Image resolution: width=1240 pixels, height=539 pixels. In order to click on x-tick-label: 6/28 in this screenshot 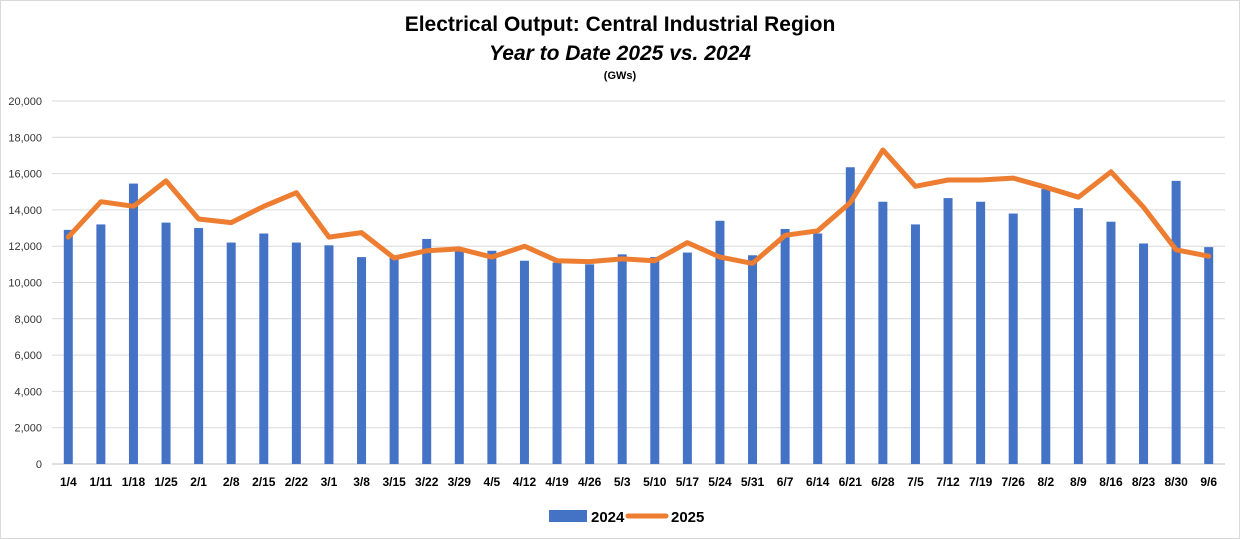, I will do `click(883, 482)`.